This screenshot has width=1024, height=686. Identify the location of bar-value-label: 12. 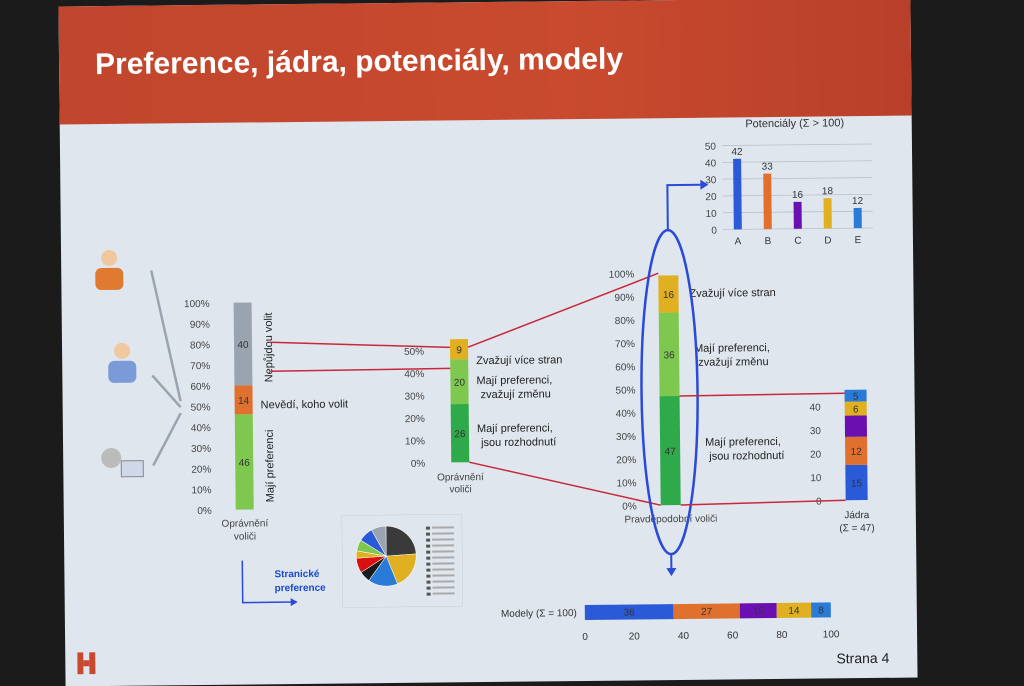
(858, 201).